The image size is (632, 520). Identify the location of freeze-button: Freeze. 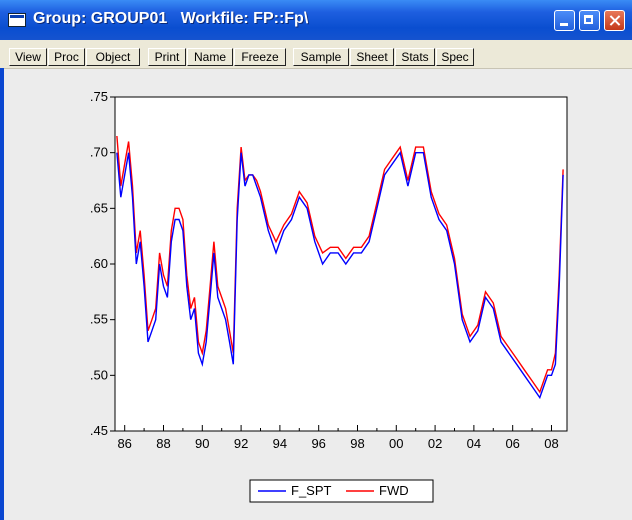
(260, 57).